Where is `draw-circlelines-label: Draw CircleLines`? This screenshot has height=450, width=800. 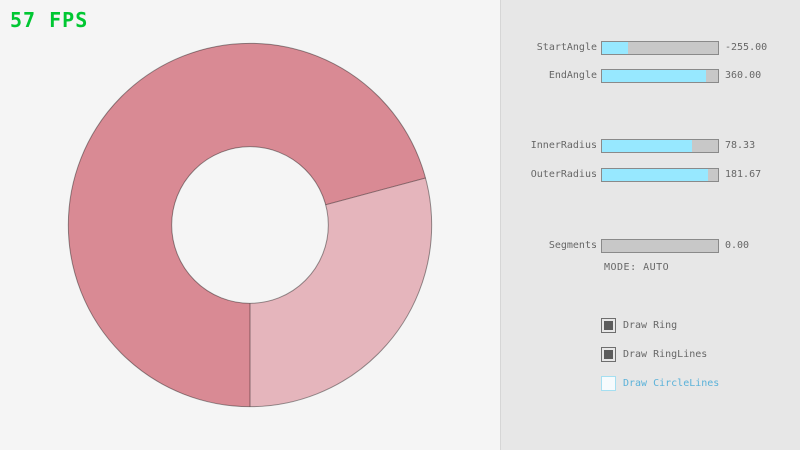
draw-circlelines-label: Draw CircleLines is located at coordinates (671, 383).